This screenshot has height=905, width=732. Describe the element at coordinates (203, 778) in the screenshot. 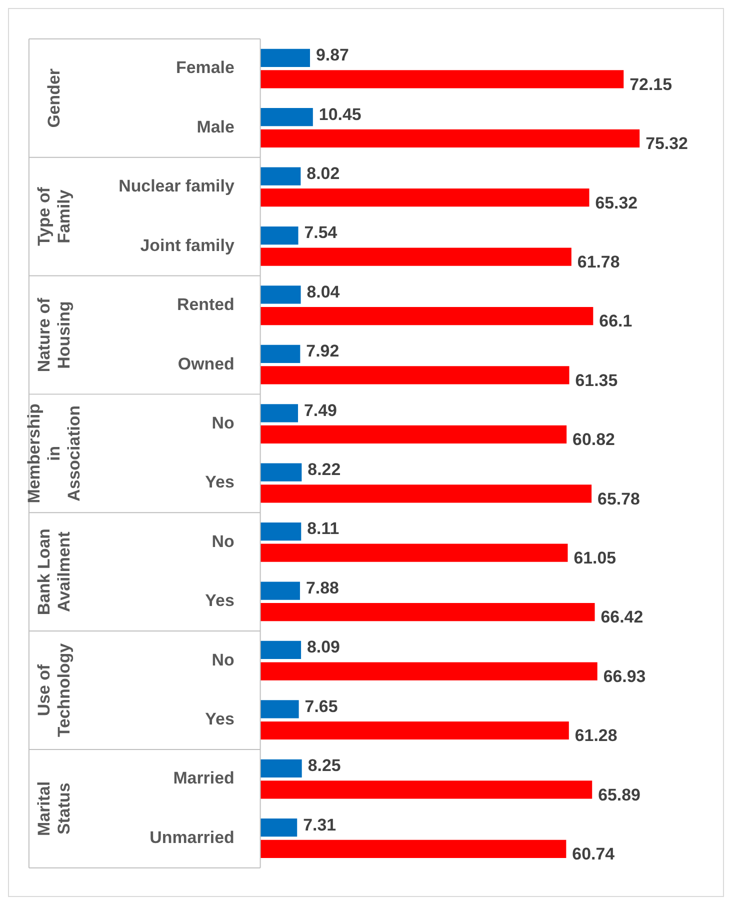

I see `y-tick-label: Married` at that location.